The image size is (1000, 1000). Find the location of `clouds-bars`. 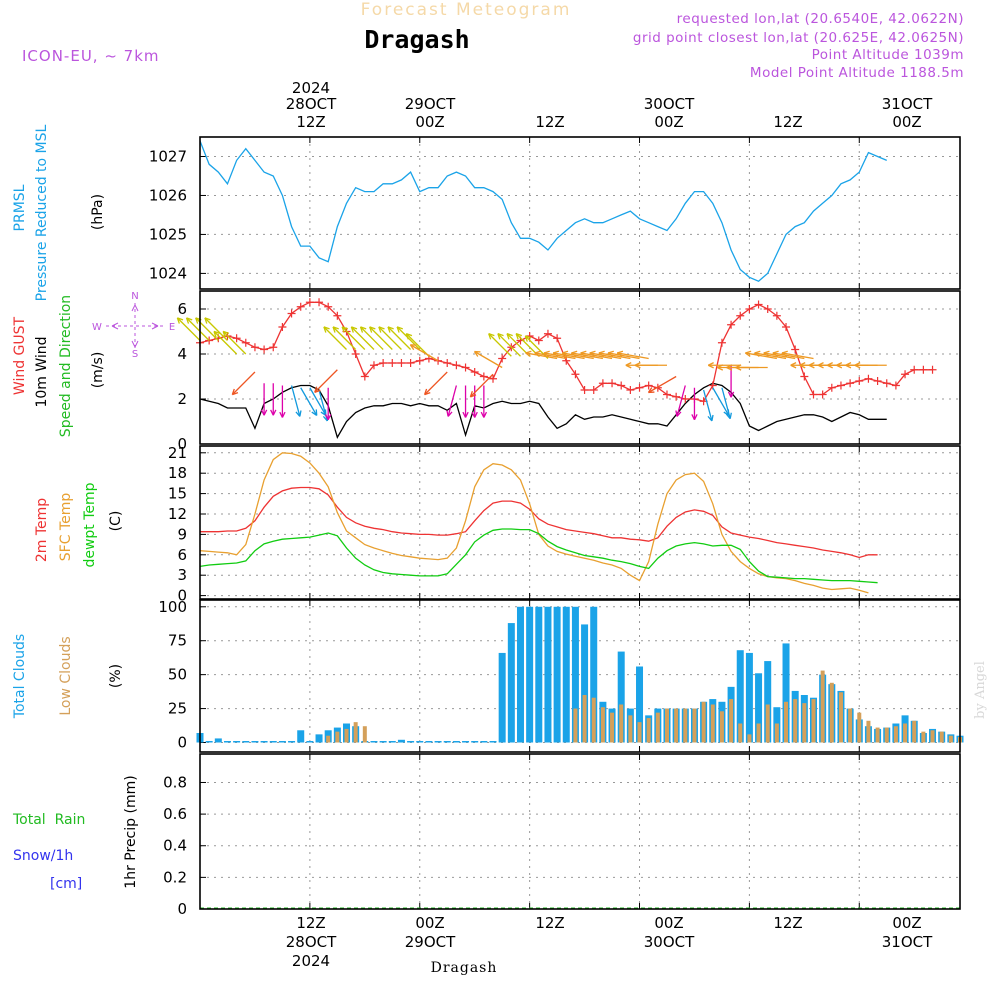

clouds-bars is located at coordinates (580, 674).